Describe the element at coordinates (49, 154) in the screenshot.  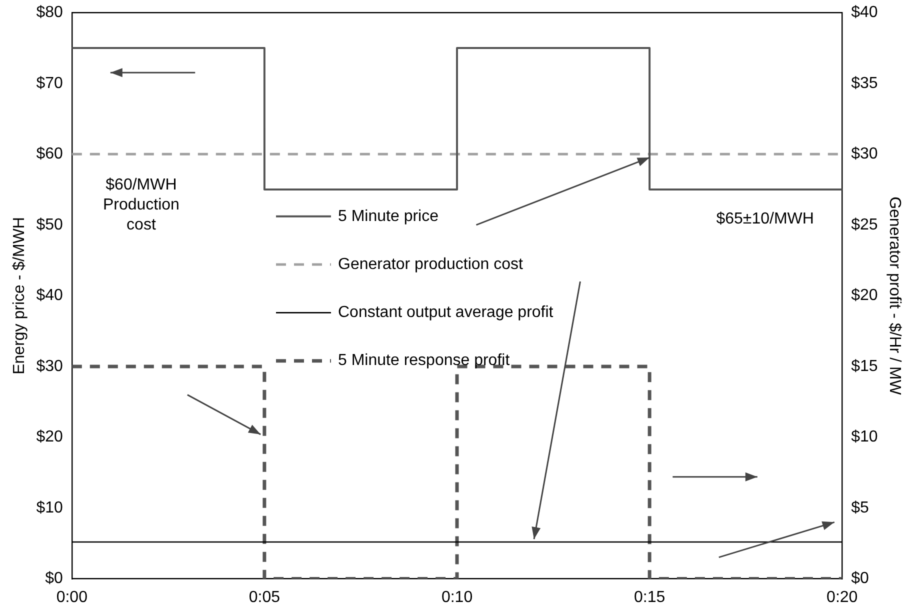
I see `y-tick-label: $60` at that location.